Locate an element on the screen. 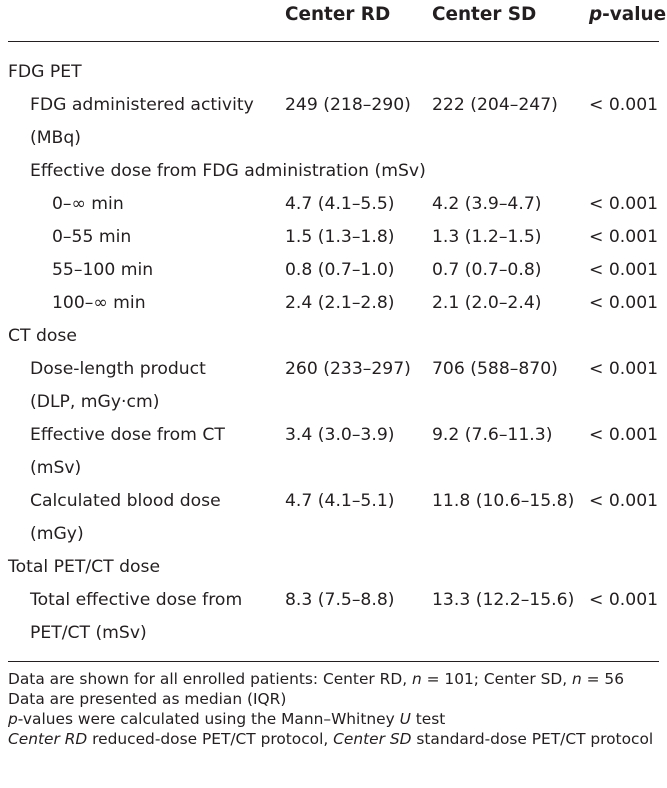 Image resolution: width=667 pixels, height=788 pixels. row-label: Total PET/CT dose is located at coordinates (84, 567).